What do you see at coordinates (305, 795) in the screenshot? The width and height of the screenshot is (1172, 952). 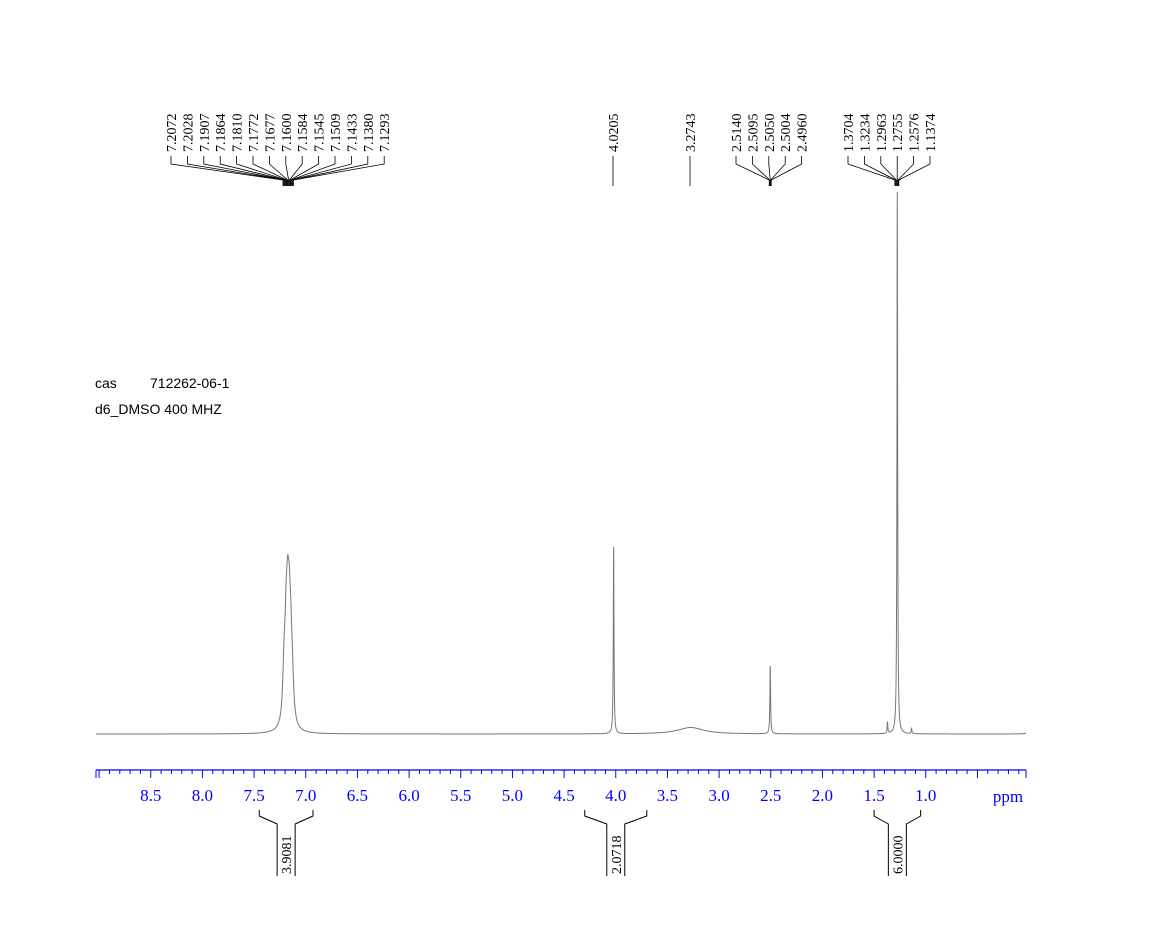 I see `x-tick-label: 7.0` at bounding box center [305, 795].